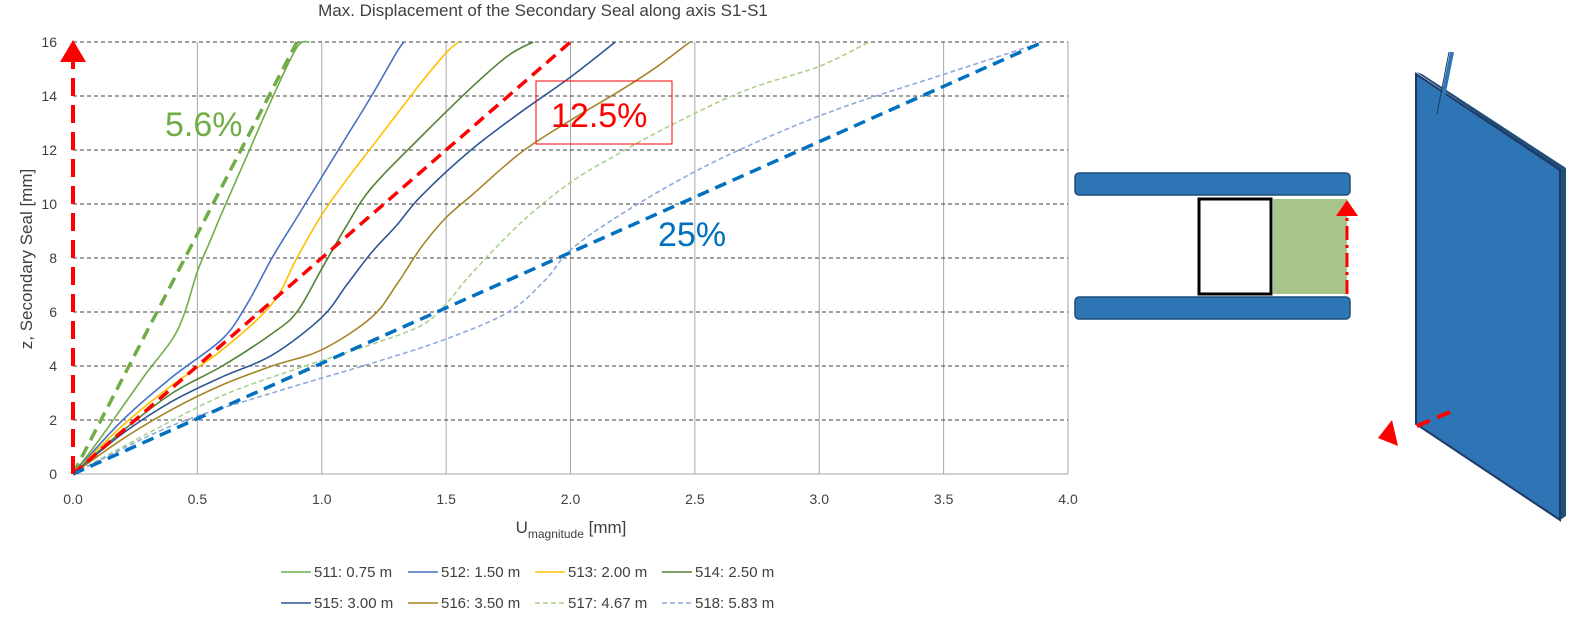  What do you see at coordinates (53, 312) in the screenshot?
I see `y-tick-label: 6` at bounding box center [53, 312].